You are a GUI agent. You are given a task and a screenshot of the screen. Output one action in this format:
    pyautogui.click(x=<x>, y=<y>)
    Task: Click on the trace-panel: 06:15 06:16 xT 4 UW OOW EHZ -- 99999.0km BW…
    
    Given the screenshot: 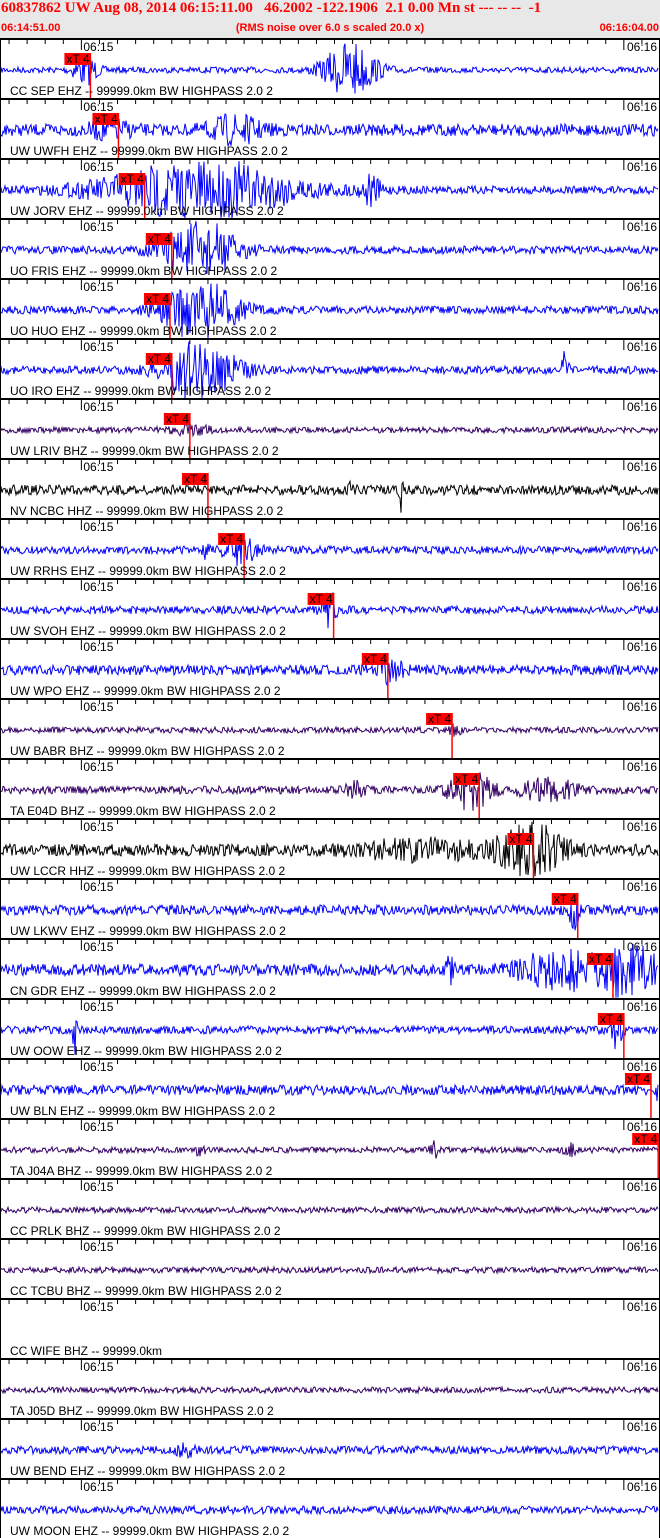 What is the action you would take?
    pyautogui.click(x=330, y=1028)
    